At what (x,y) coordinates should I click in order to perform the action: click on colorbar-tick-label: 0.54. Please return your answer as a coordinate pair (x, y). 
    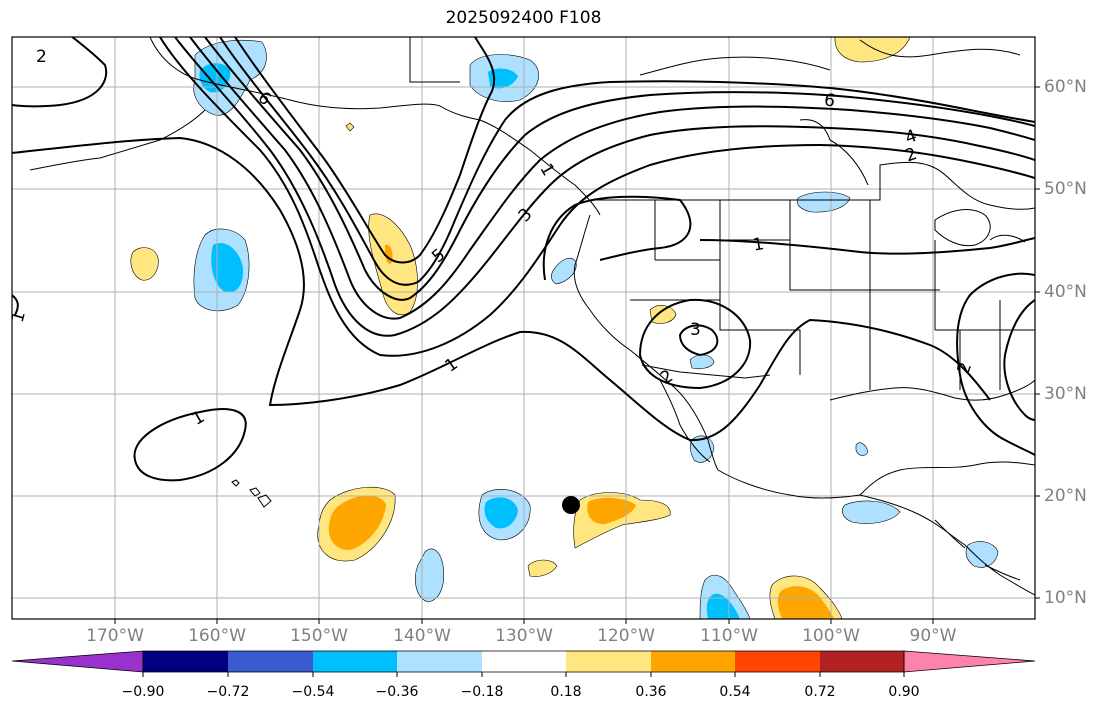
    Looking at the image, I should click on (735, 692).